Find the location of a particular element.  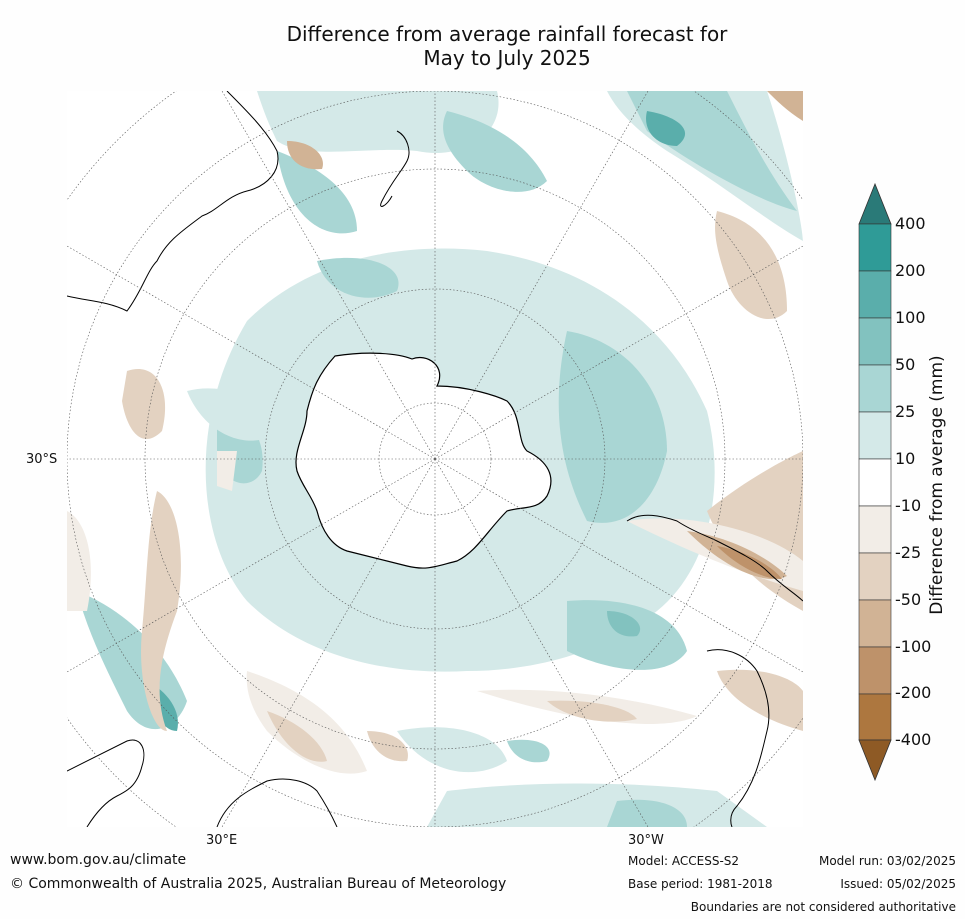

australia-coastline is located at coordinates (173, 201).